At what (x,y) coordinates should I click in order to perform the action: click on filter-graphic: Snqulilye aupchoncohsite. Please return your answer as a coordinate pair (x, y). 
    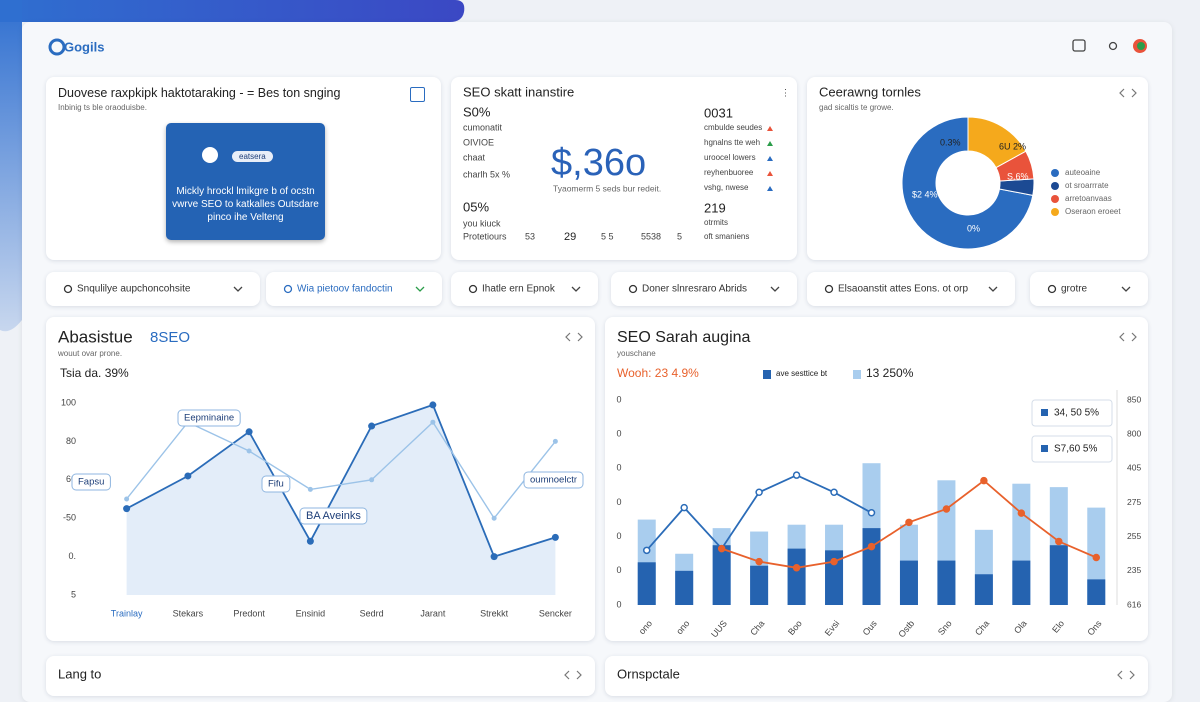
    Looking at the image, I should click on (153, 289).